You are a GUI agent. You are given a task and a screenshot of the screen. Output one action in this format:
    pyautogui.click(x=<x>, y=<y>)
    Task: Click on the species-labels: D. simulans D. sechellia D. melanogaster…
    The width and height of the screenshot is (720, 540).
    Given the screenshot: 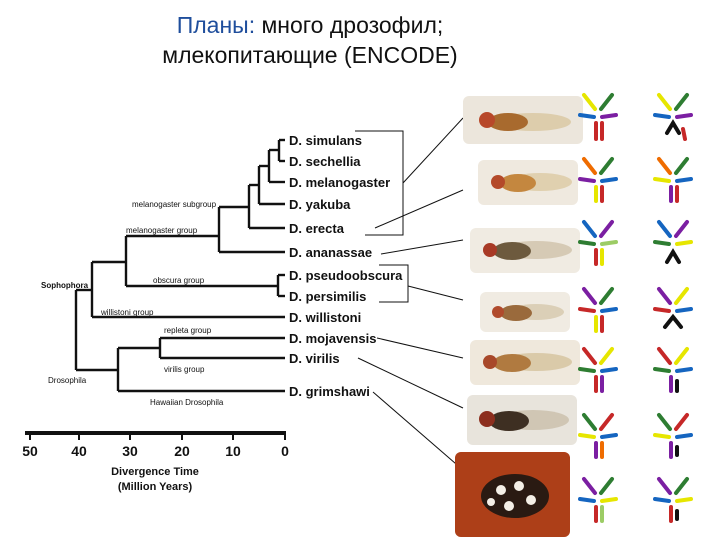 What is the action you would take?
    pyautogui.click(x=346, y=266)
    